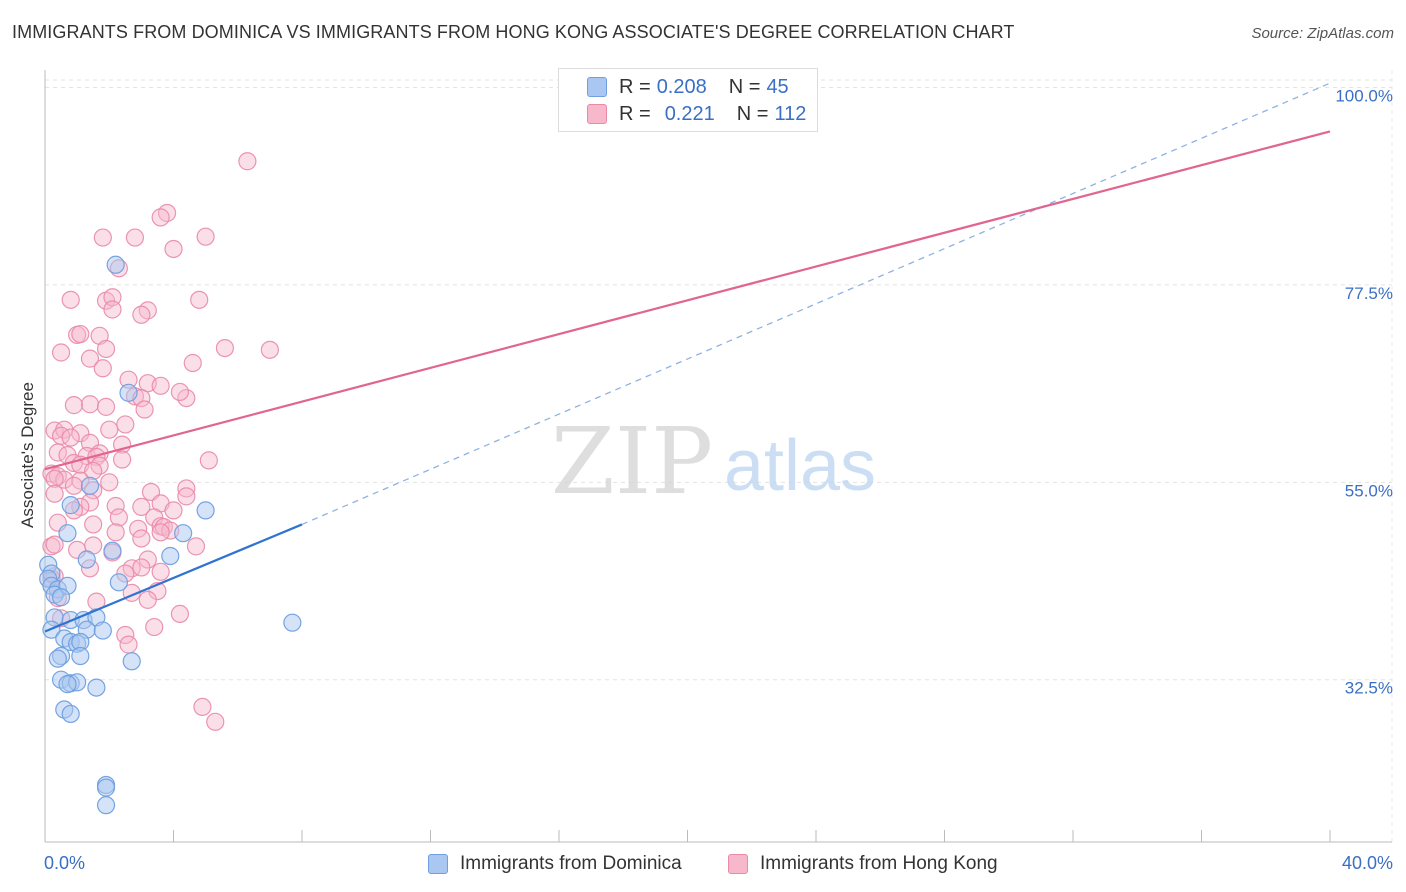 This screenshot has width=1406, height=892. What do you see at coordinates (752, 113) in the screenshot?
I see `legend-n-label: N =` at bounding box center [752, 113].